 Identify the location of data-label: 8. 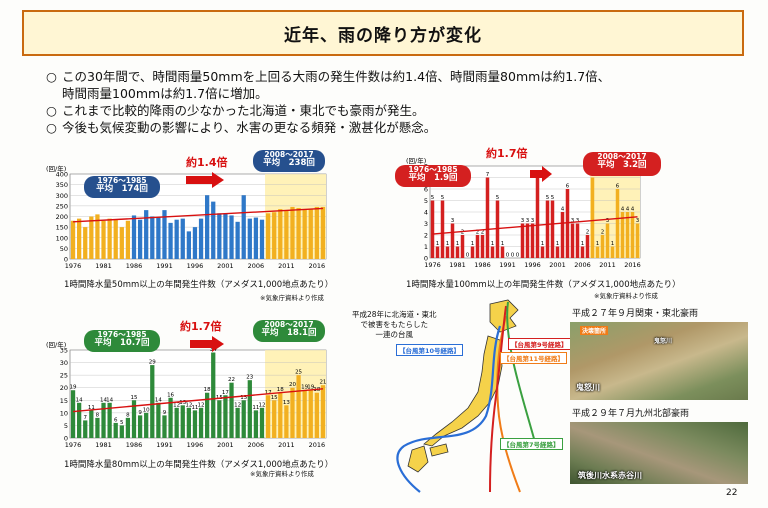
(98, 415).